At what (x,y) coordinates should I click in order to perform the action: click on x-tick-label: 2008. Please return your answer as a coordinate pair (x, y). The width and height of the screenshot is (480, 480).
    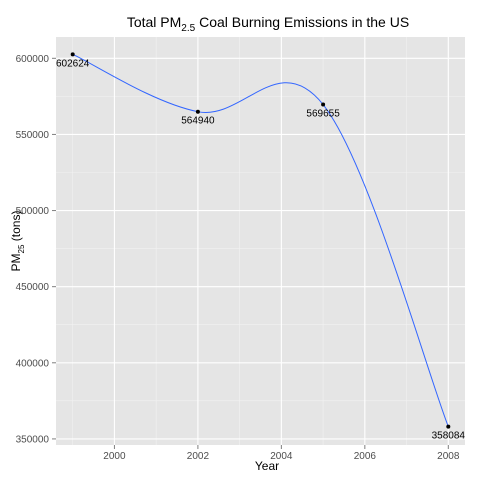
    Looking at the image, I should click on (448, 456).